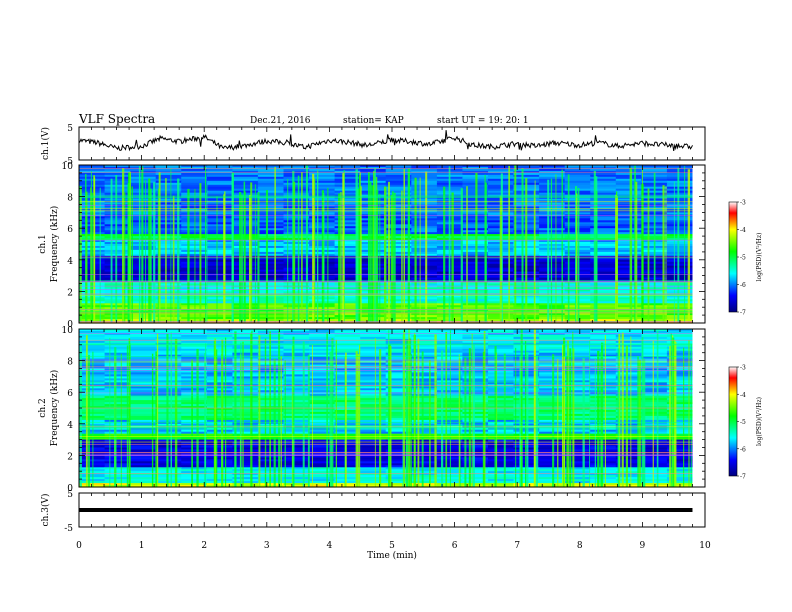  I want to click on station-label: station= KAP, so click(373, 121).